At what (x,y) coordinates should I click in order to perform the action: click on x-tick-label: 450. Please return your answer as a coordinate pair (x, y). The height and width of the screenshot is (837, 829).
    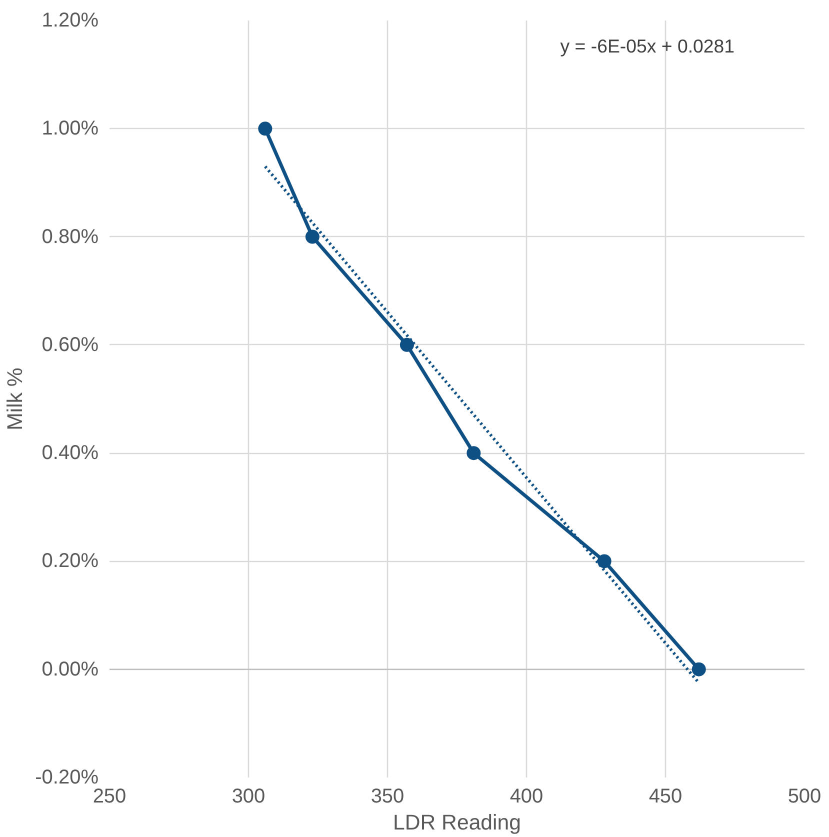
    Looking at the image, I should click on (665, 797).